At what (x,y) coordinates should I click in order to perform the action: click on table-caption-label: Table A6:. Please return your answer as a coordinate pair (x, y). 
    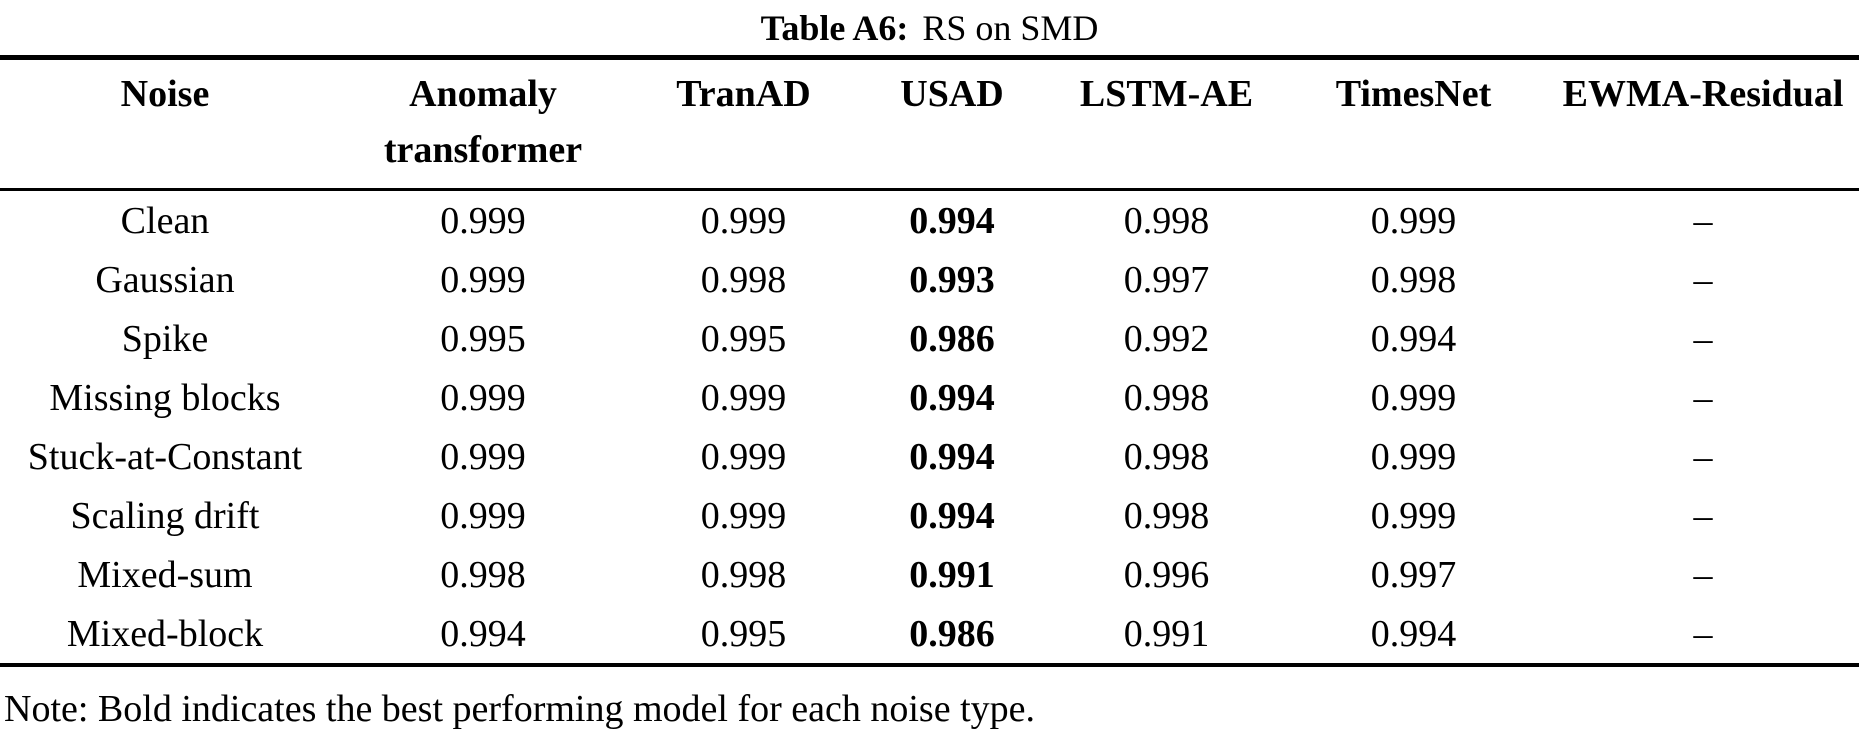
    Looking at the image, I should click on (834, 28).